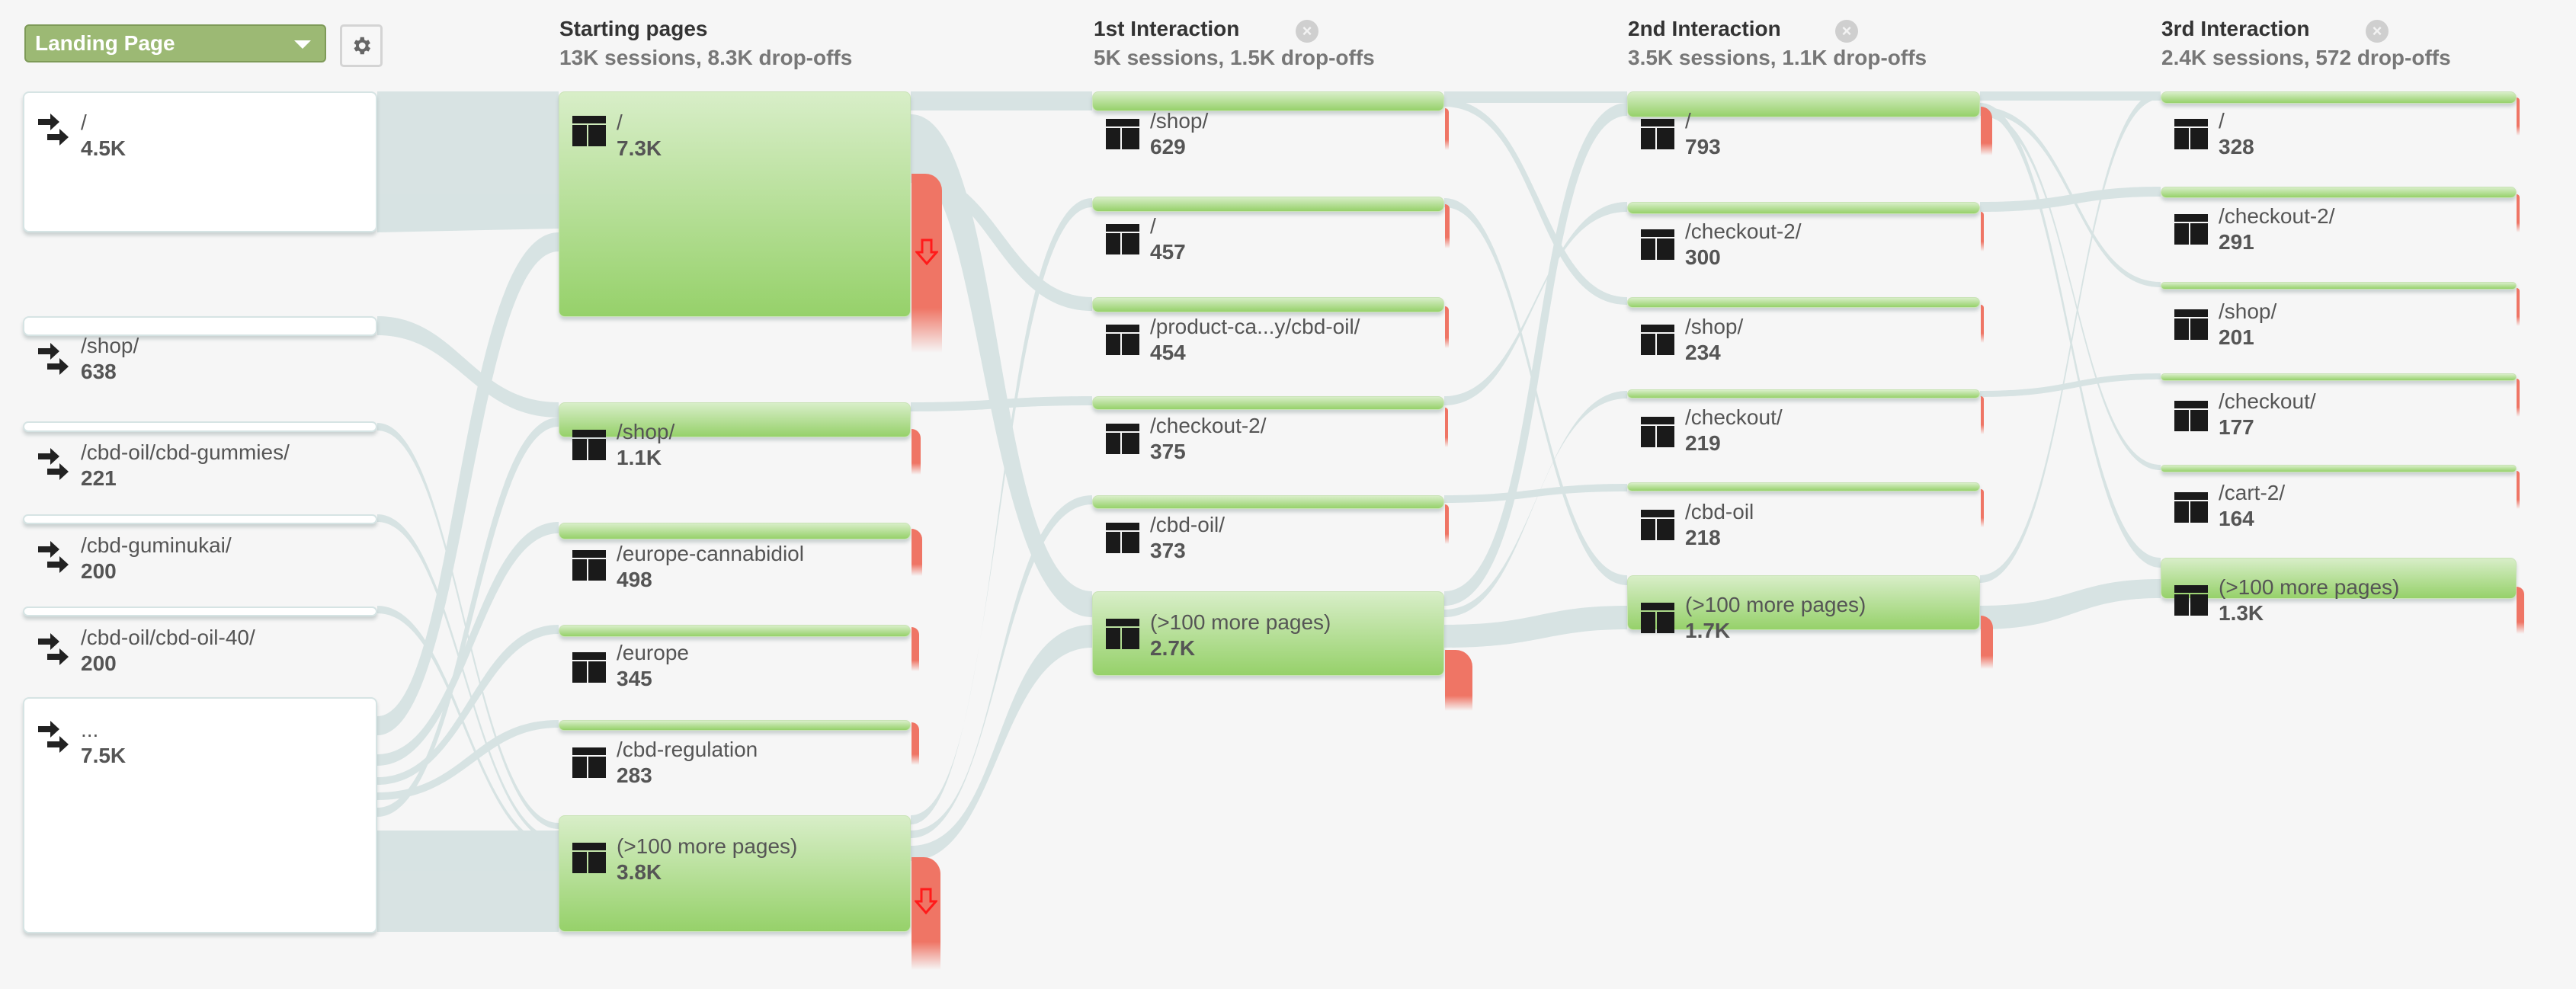 This screenshot has width=2576, height=989. Describe the element at coordinates (2339, 503) in the screenshot. I see `interaction-node: /cart-2/164` at that location.